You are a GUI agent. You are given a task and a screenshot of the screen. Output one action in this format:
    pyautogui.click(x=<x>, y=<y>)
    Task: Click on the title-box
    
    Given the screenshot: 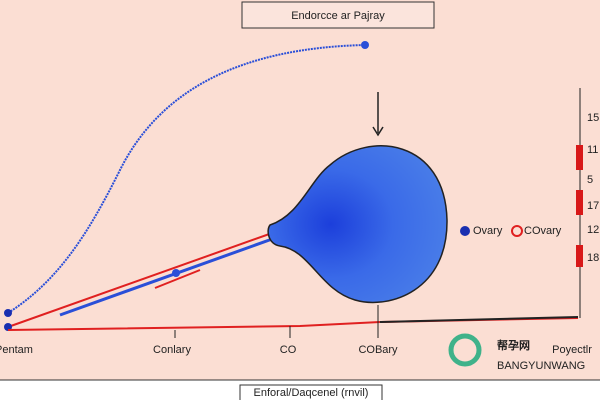 What is the action you would take?
    pyautogui.click(x=338, y=15)
    